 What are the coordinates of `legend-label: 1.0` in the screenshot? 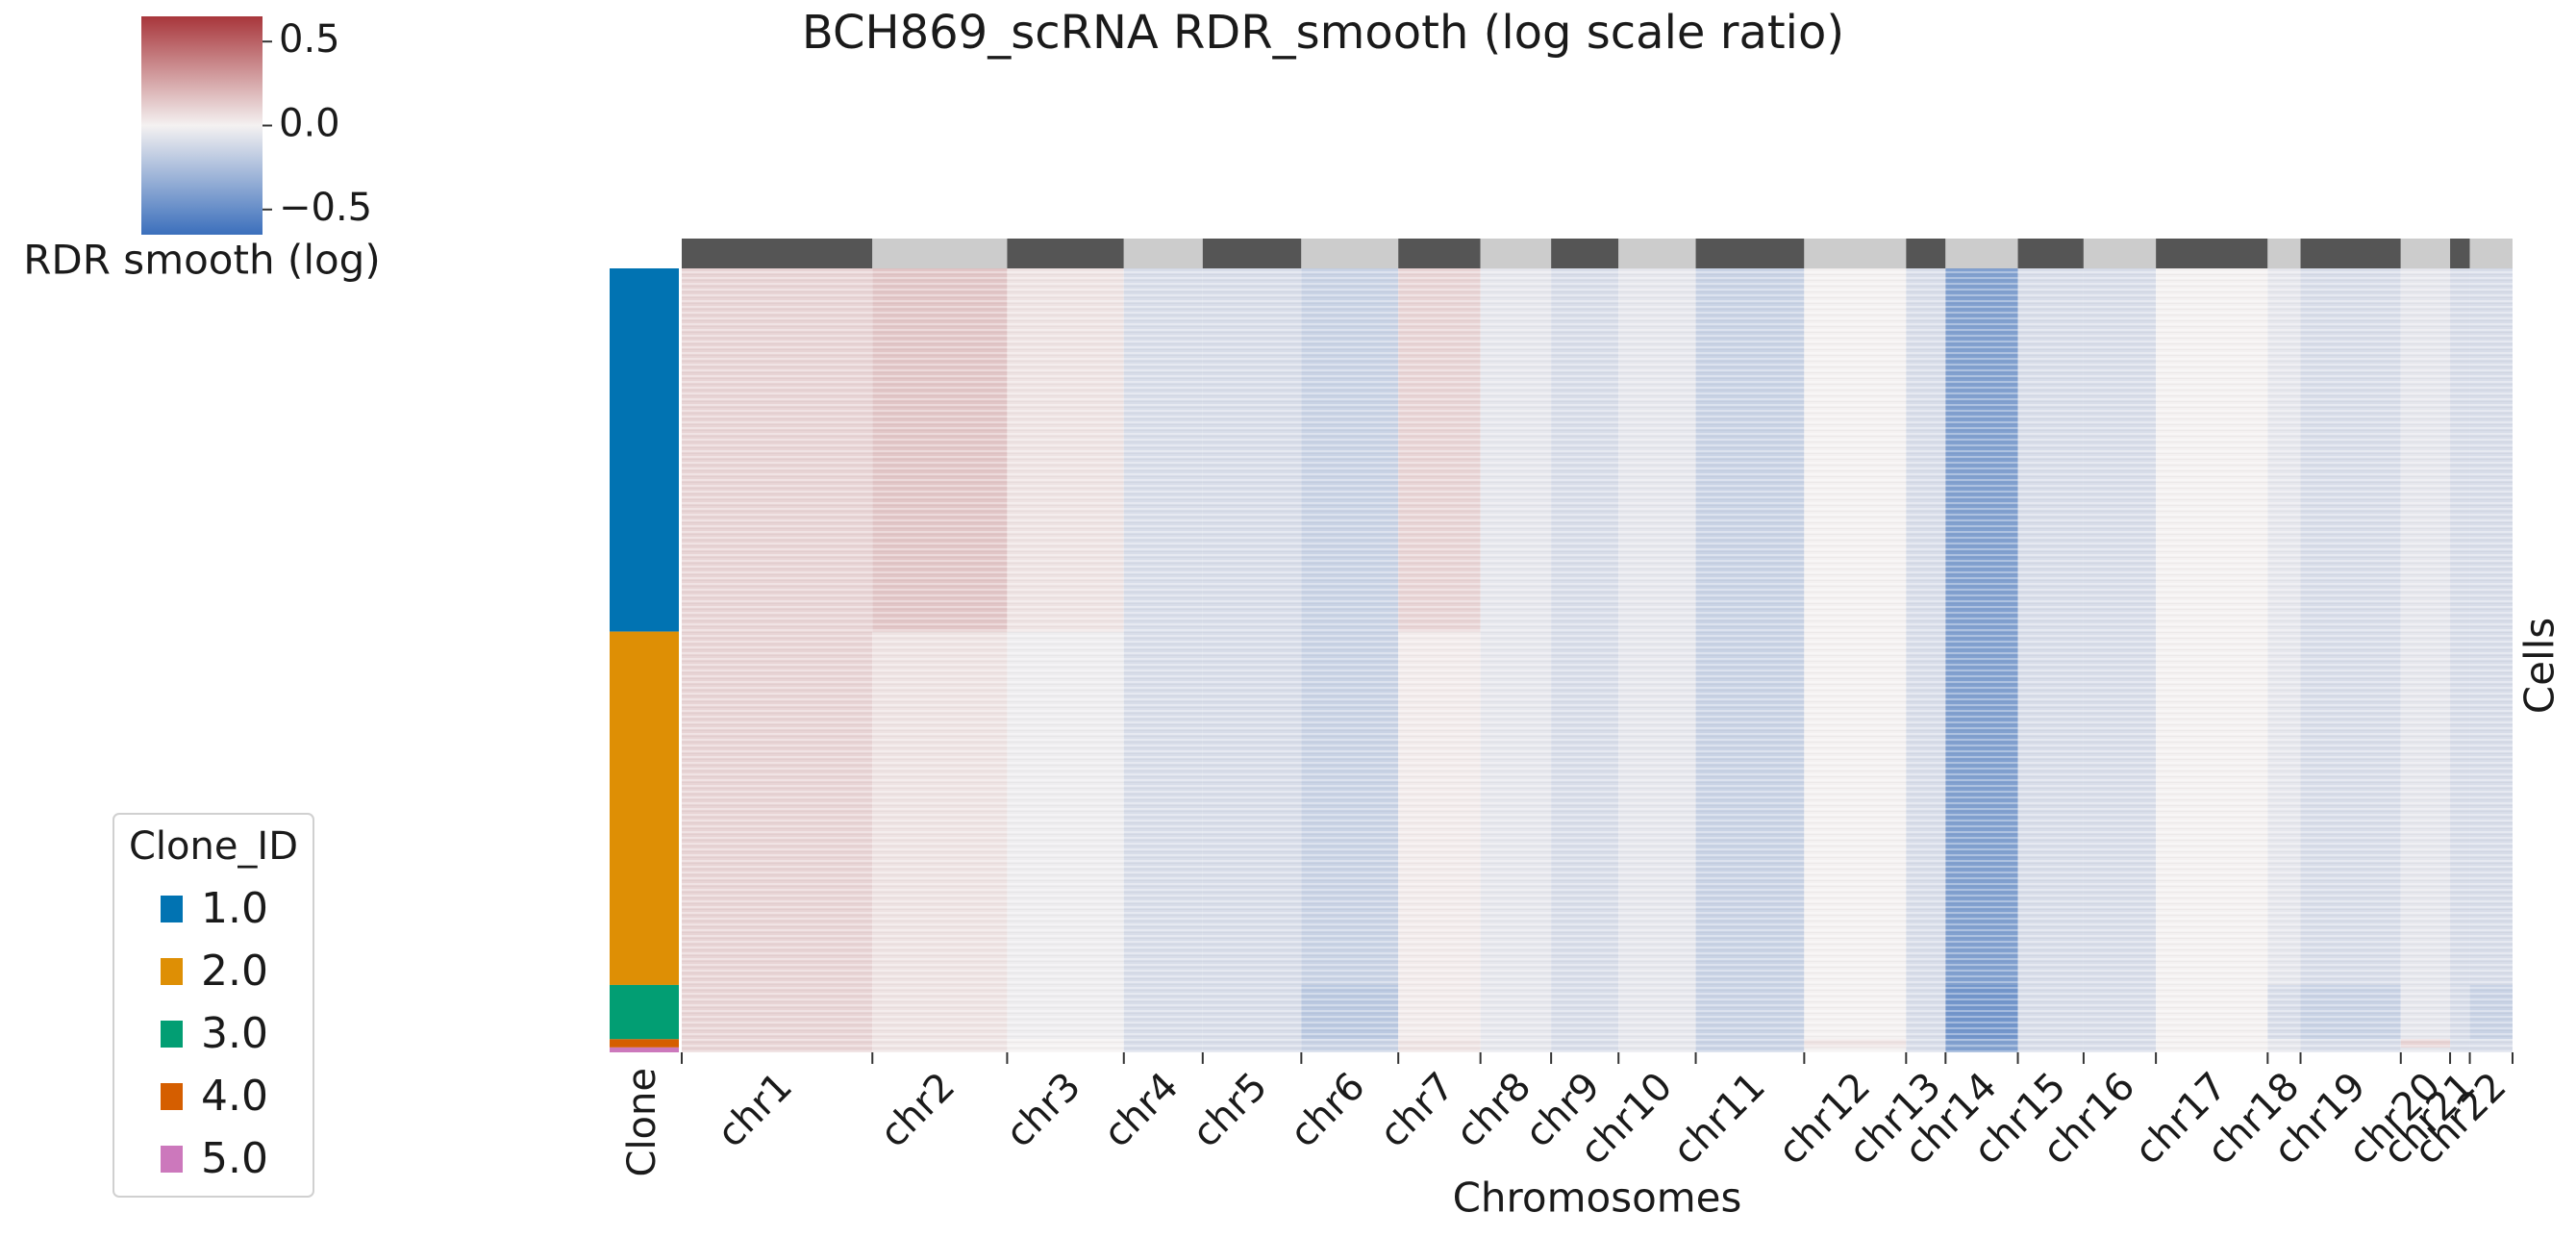 It's located at (234, 908).